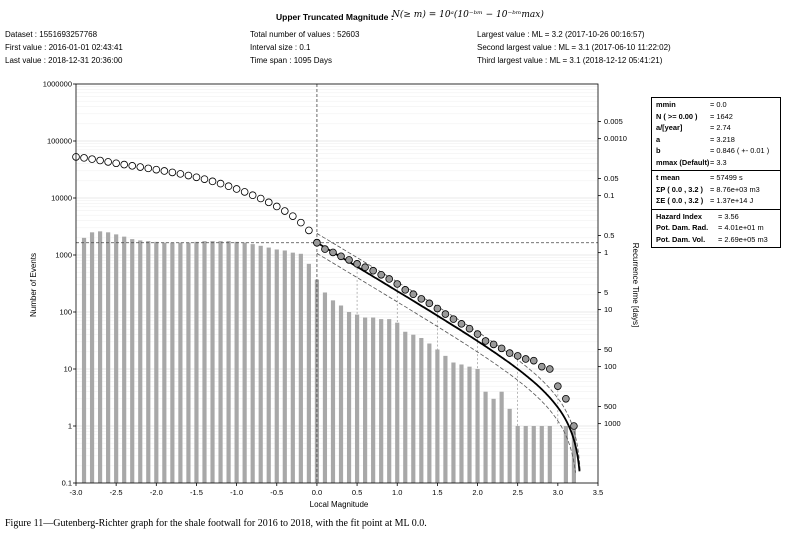  Describe the element at coordinates (680, 201) in the screenshot. I see `sum-e-key: ΣE ( 0.0 , 3.2 )` at that location.